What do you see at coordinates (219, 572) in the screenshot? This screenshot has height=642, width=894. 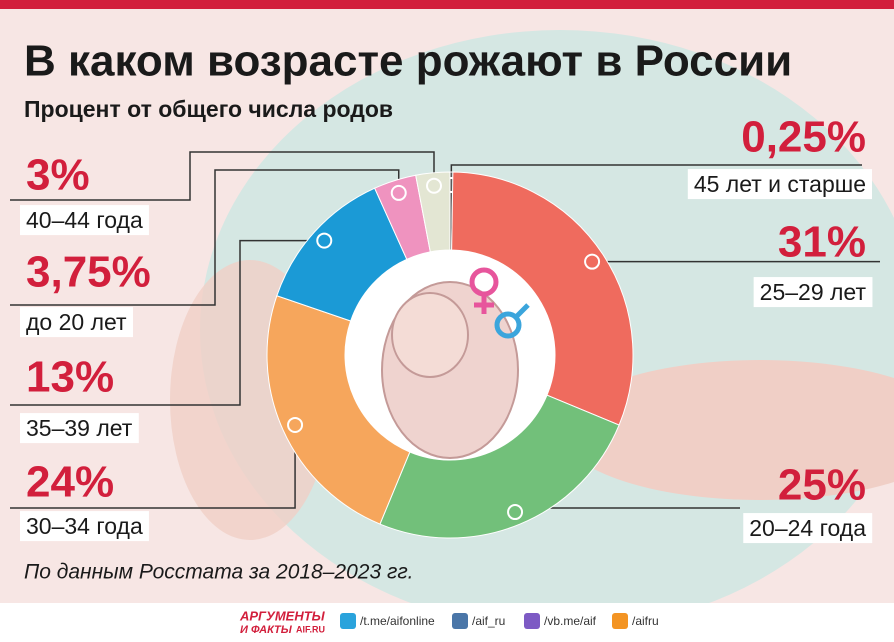 I see `source-note: По данным Росстата за 2018–2023 гг.` at bounding box center [219, 572].